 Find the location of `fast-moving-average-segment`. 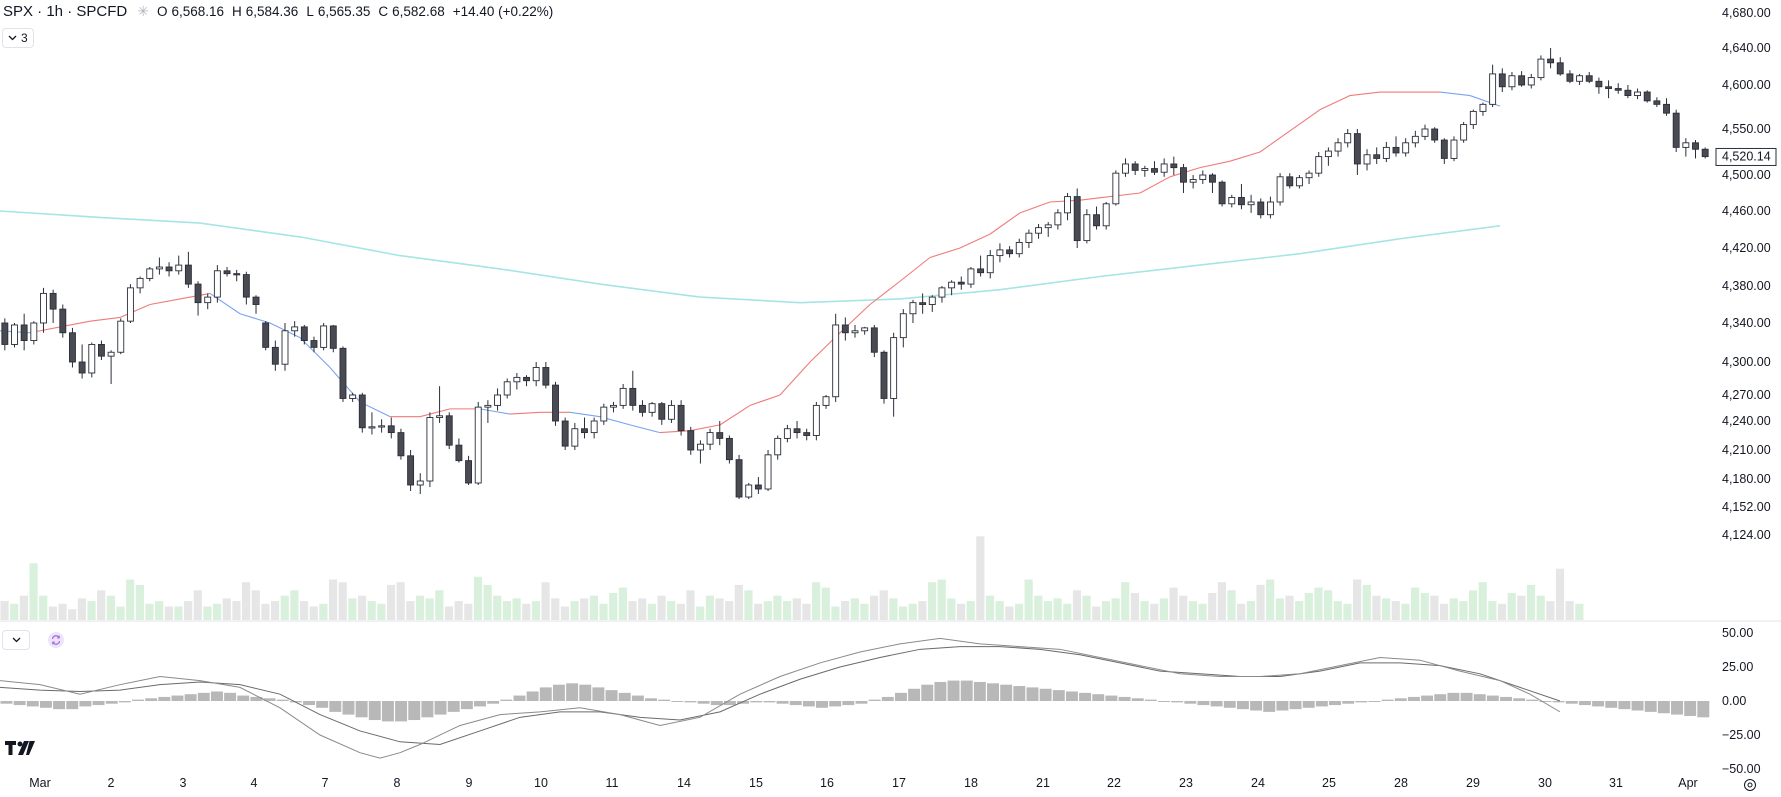

fast-moving-average-segment is located at coordinates (435, 413).